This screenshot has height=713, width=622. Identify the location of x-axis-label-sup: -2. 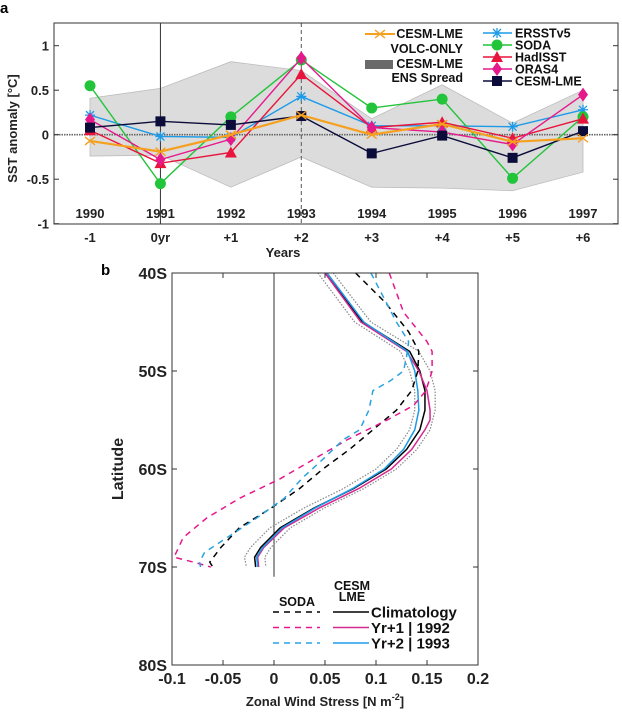
(396, 697).